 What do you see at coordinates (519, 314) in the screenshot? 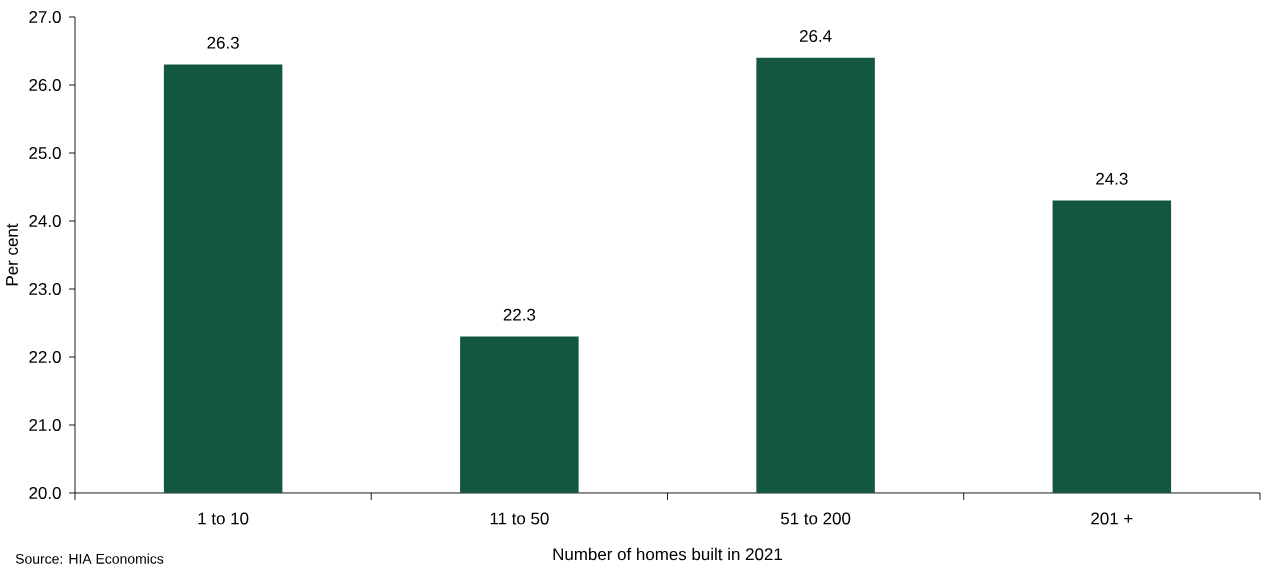
I see `data-label: 22.3` at bounding box center [519, 314].